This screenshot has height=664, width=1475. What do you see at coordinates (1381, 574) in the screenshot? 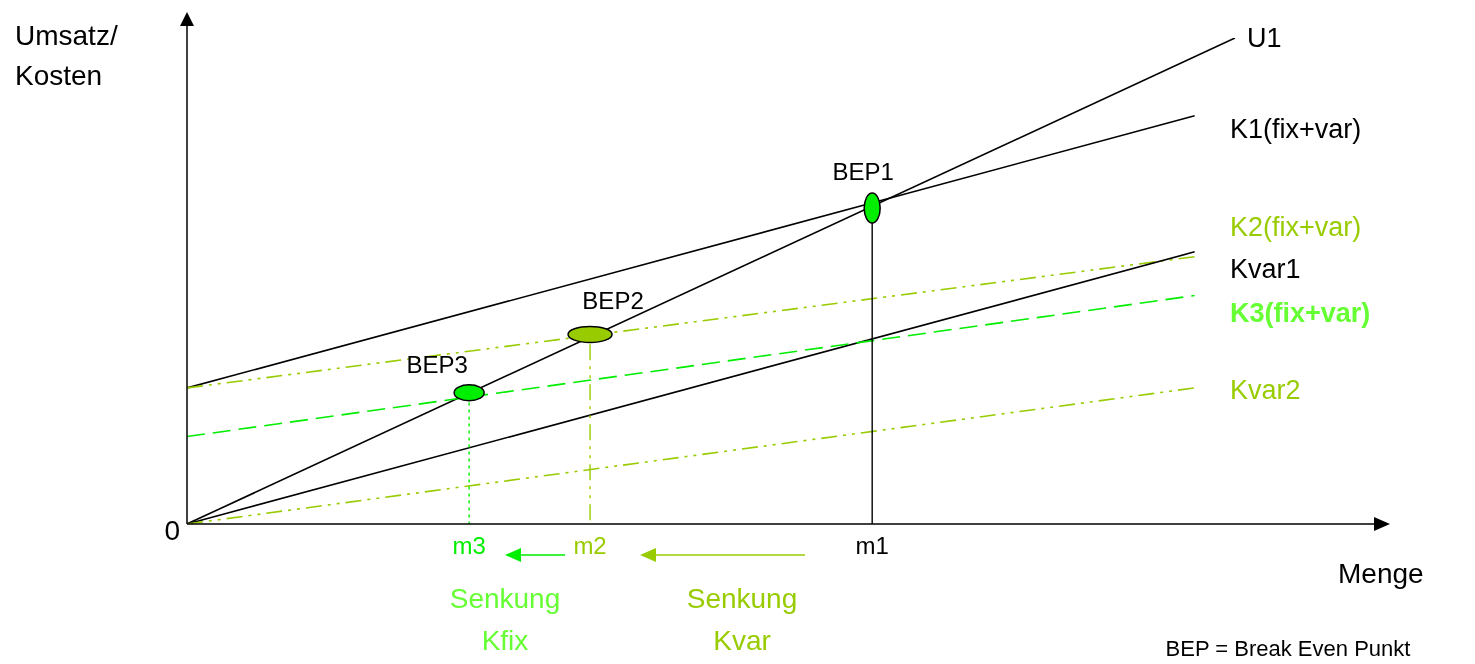
I see `x-axis-title: Menge` at bounding box center [1381, 574].